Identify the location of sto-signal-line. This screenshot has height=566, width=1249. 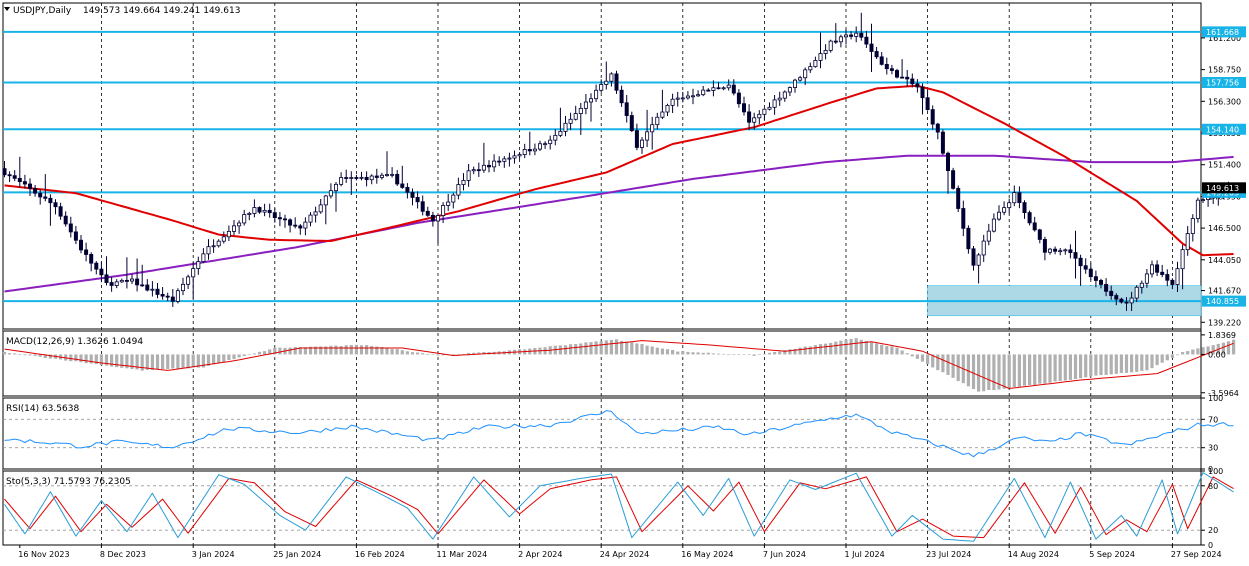
(619, 507).